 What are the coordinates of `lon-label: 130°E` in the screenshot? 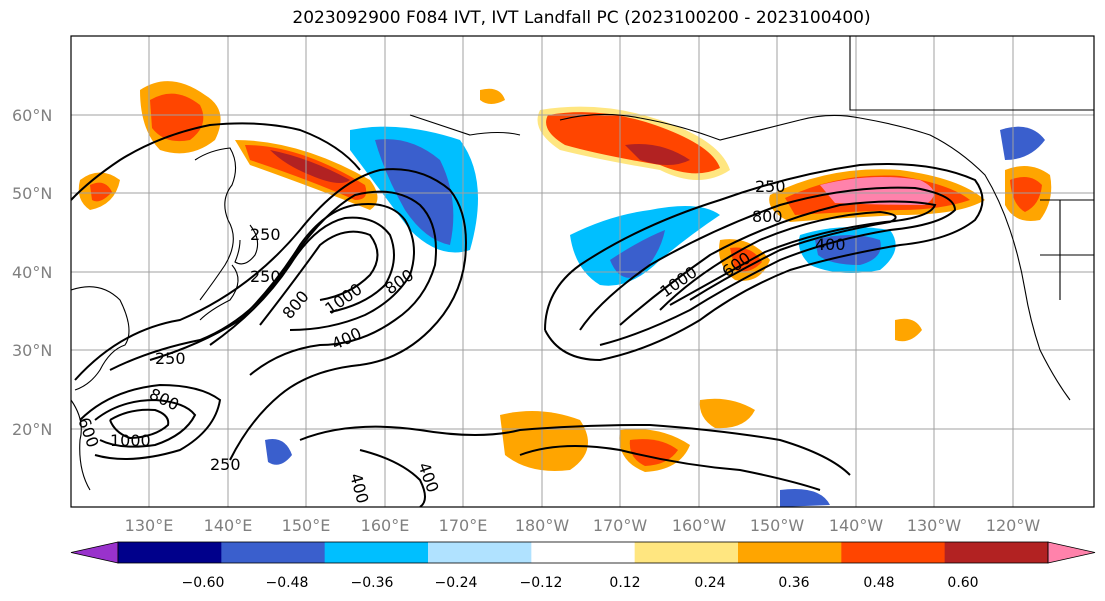 It's located at (149, 525).